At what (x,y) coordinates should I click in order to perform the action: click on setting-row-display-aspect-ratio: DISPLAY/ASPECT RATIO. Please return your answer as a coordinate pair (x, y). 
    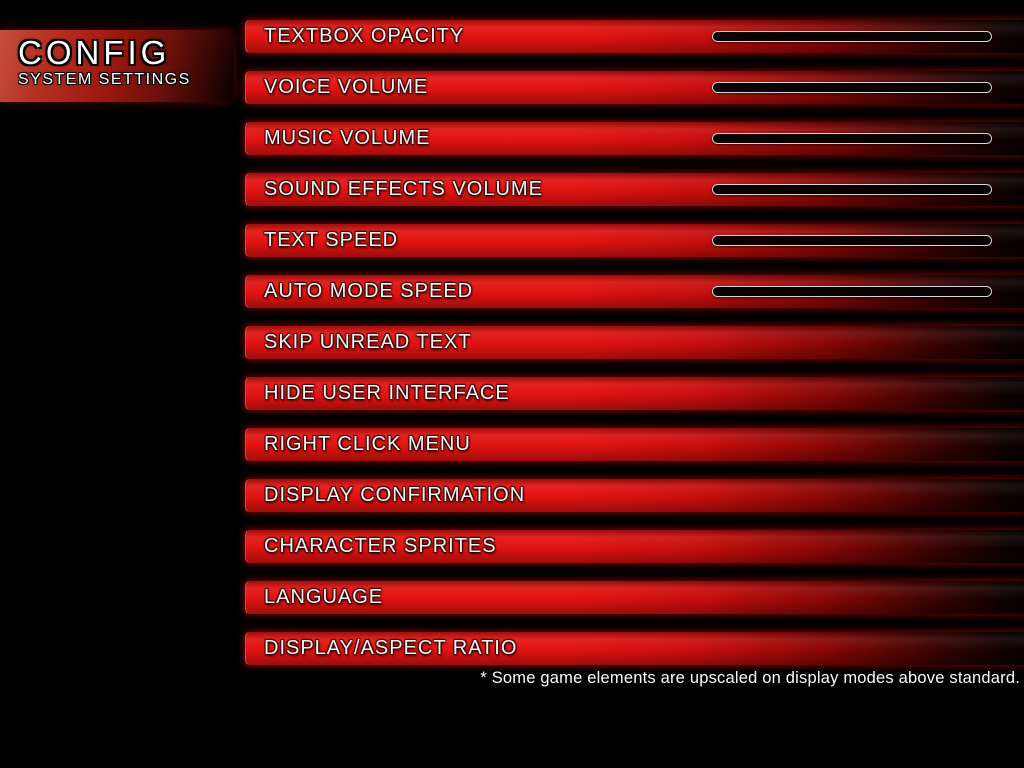
    Looking at the image, I should click on (634, 648).